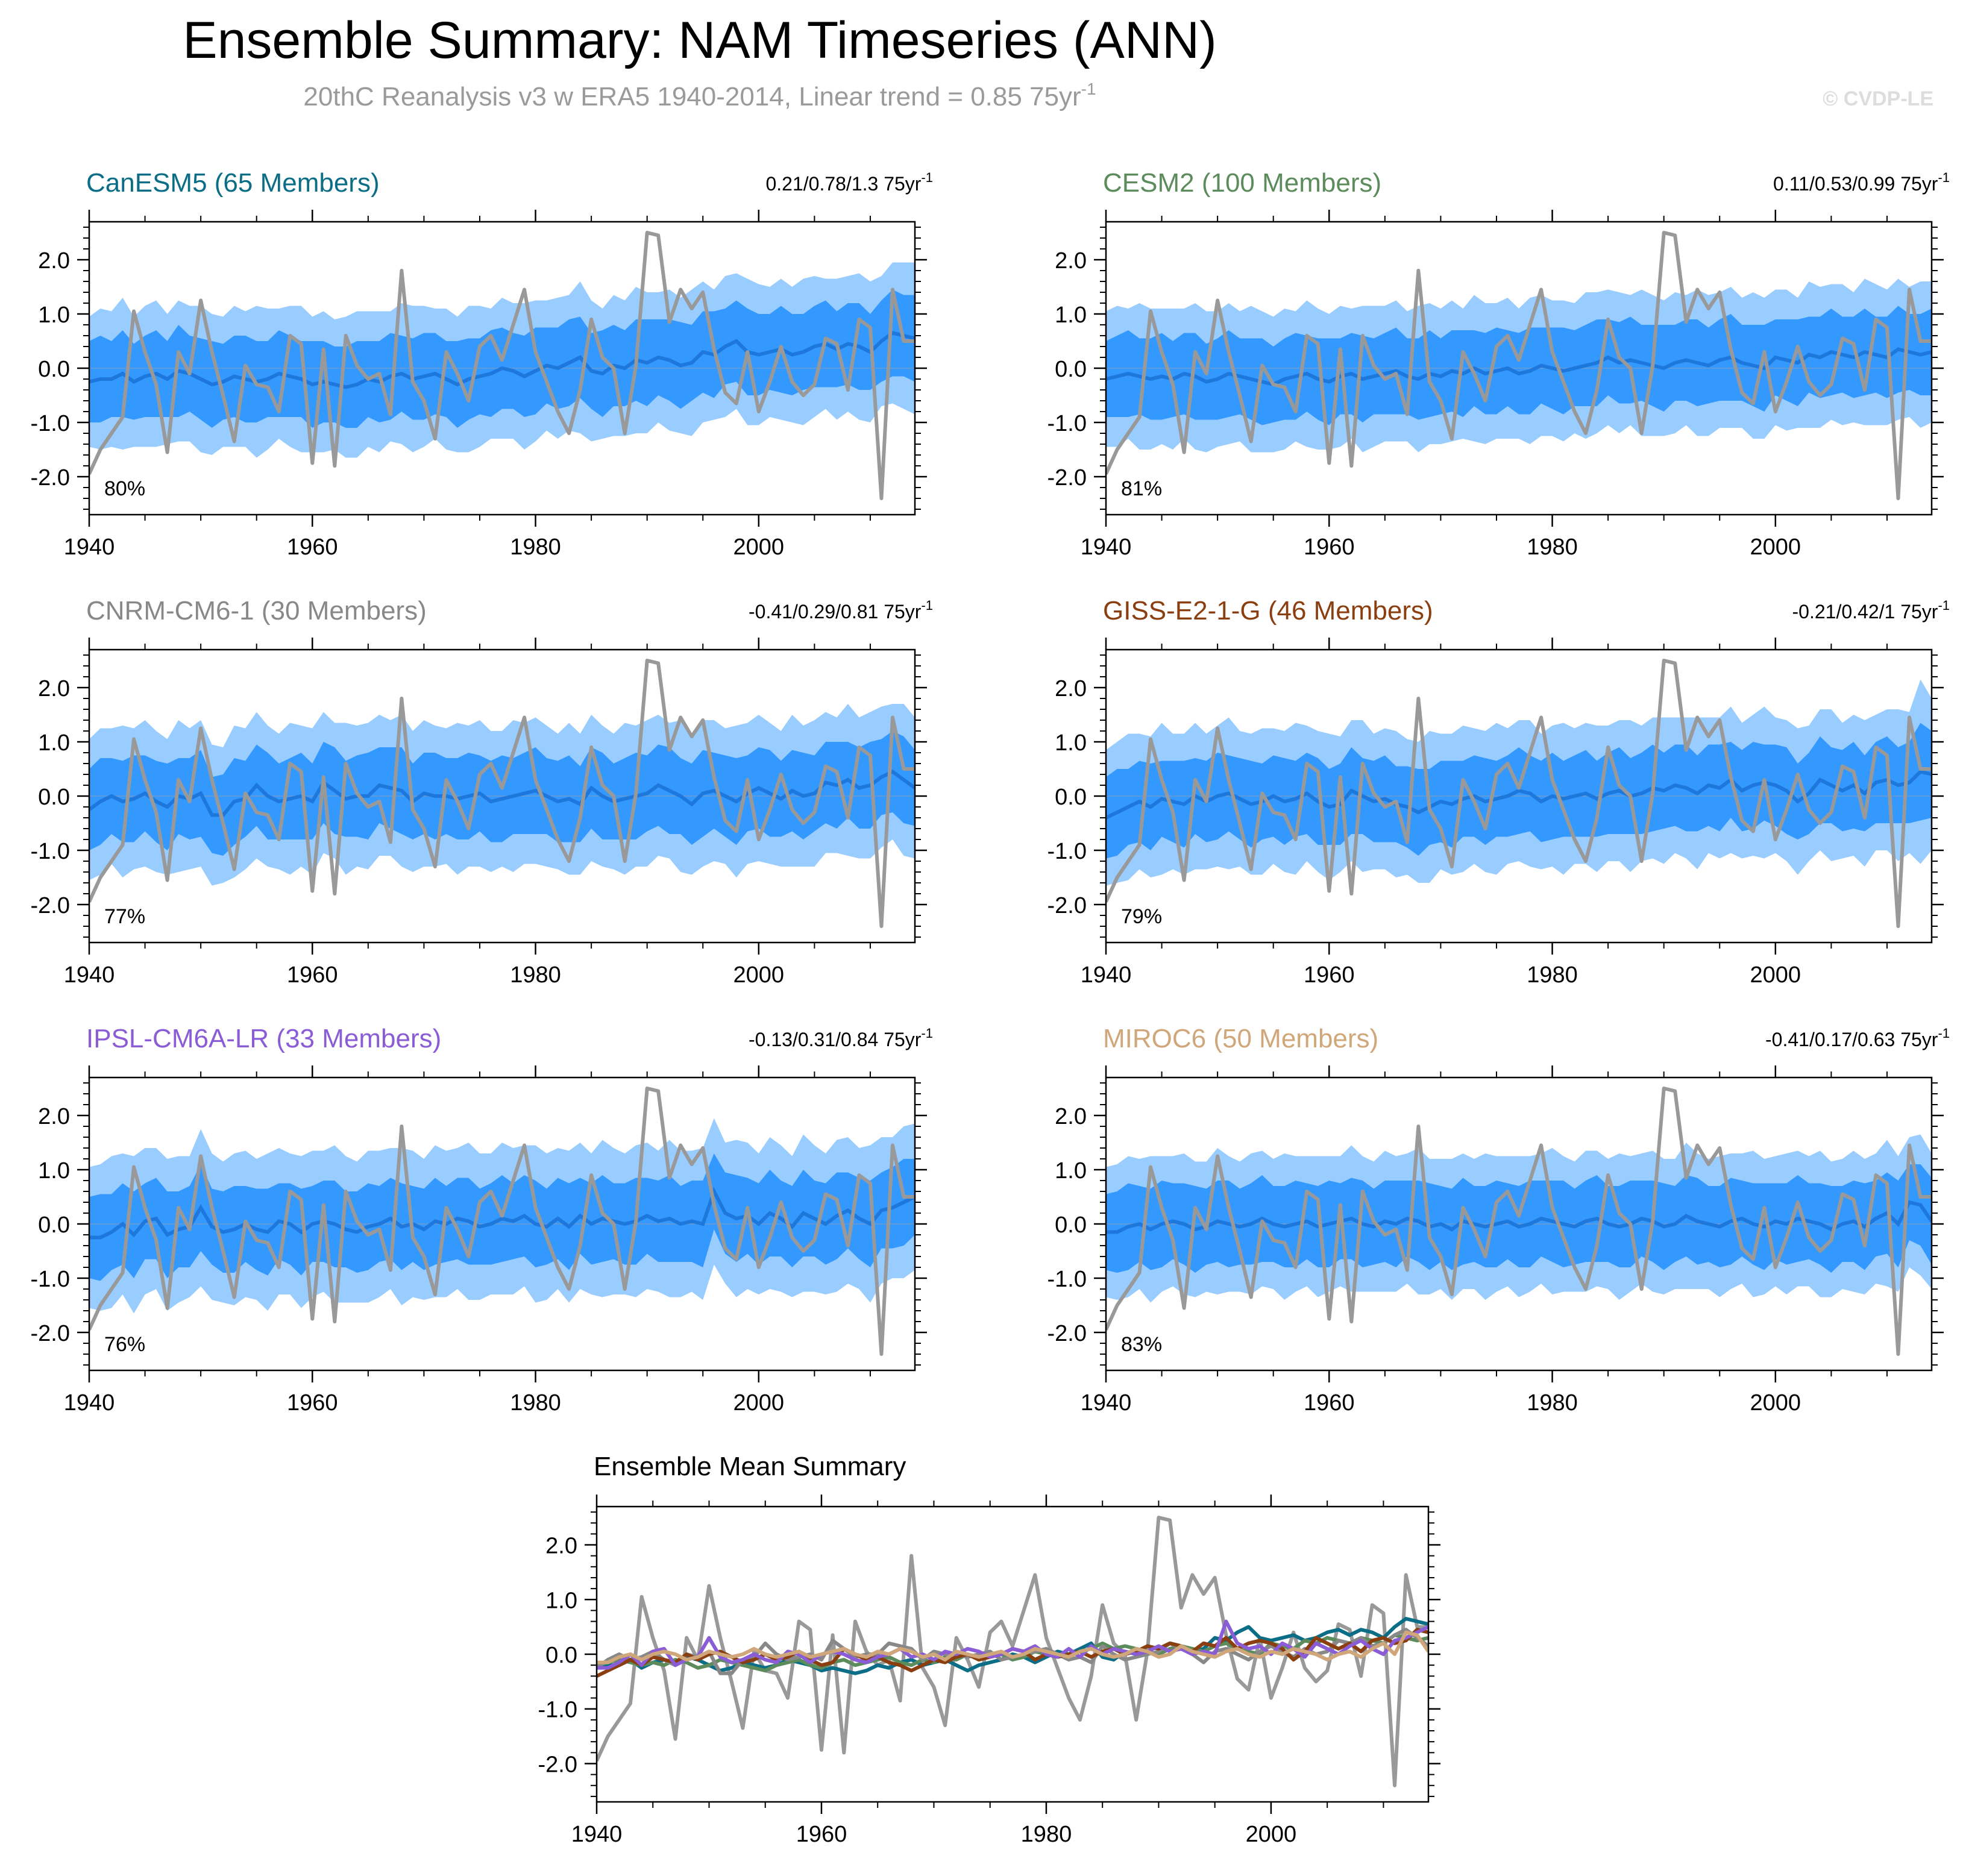  I want to click on panel-title: IPSL-CM6A-LR (33 Members), so click(263, 1038).